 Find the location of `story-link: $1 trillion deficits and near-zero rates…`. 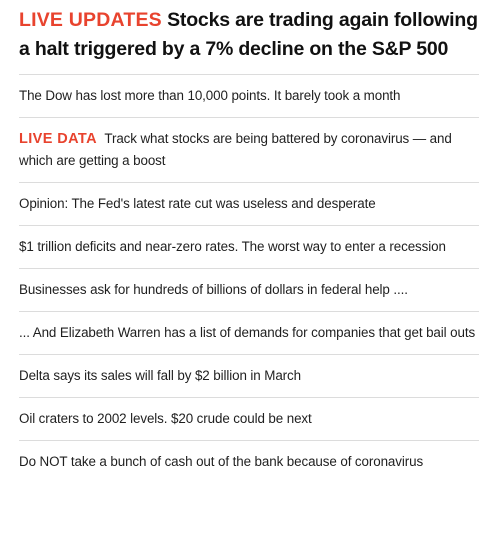

story-link: $1 trillion deficits and near-zero rates… is located at coordinates (232, 247).